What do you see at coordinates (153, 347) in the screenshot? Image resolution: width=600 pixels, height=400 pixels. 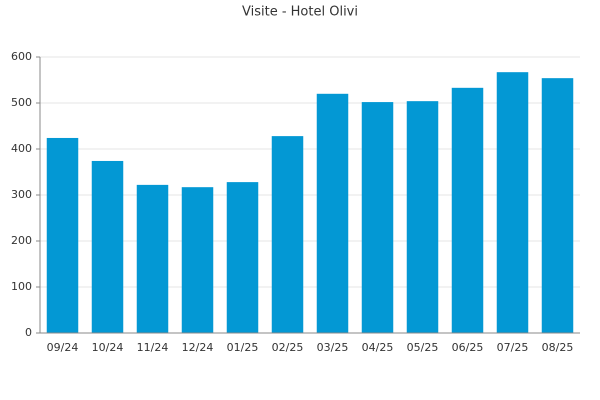 I see `x-tick-label: 11/24` at bounding box center [153, 347].